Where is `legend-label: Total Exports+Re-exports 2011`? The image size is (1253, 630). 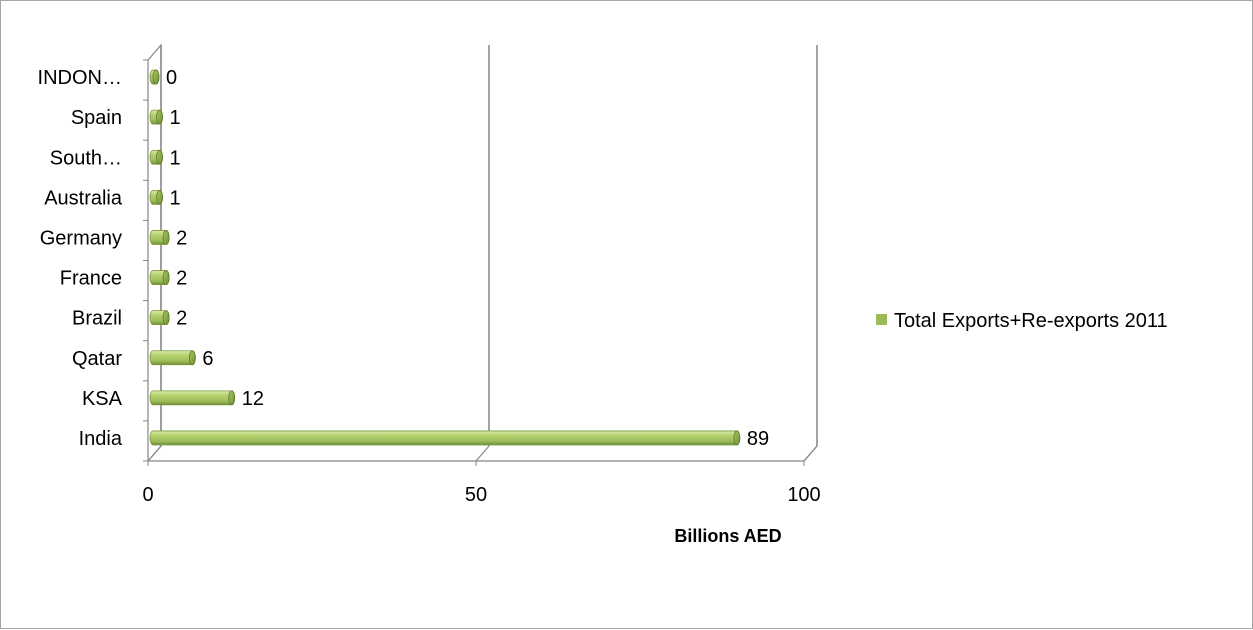
legend-label: Total Exports+Re-exports 2011 is located at coordinates (1031, 321).